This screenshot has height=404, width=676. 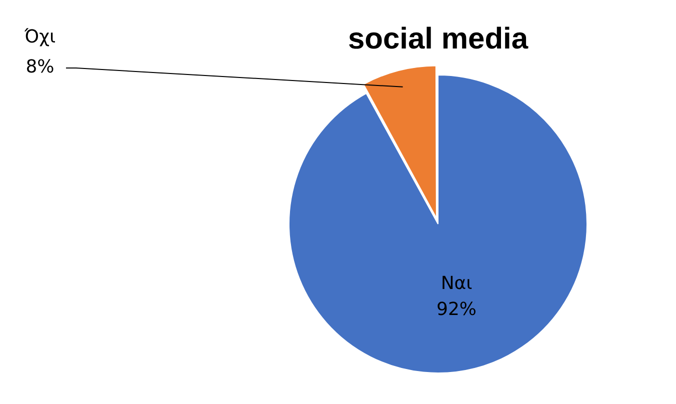 I want to click on chart-title: social media, so click(x=438, y=39).